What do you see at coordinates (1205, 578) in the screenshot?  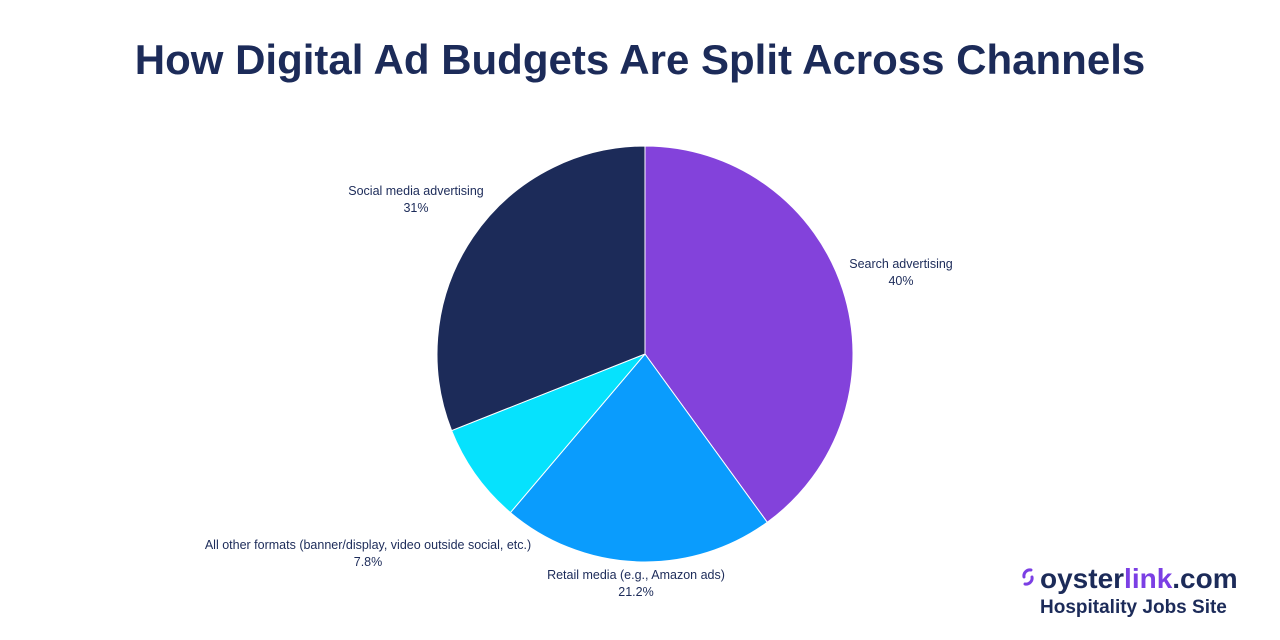 I see `logo-wordmark-suffix: .com` at bounding box center [1205, 578].